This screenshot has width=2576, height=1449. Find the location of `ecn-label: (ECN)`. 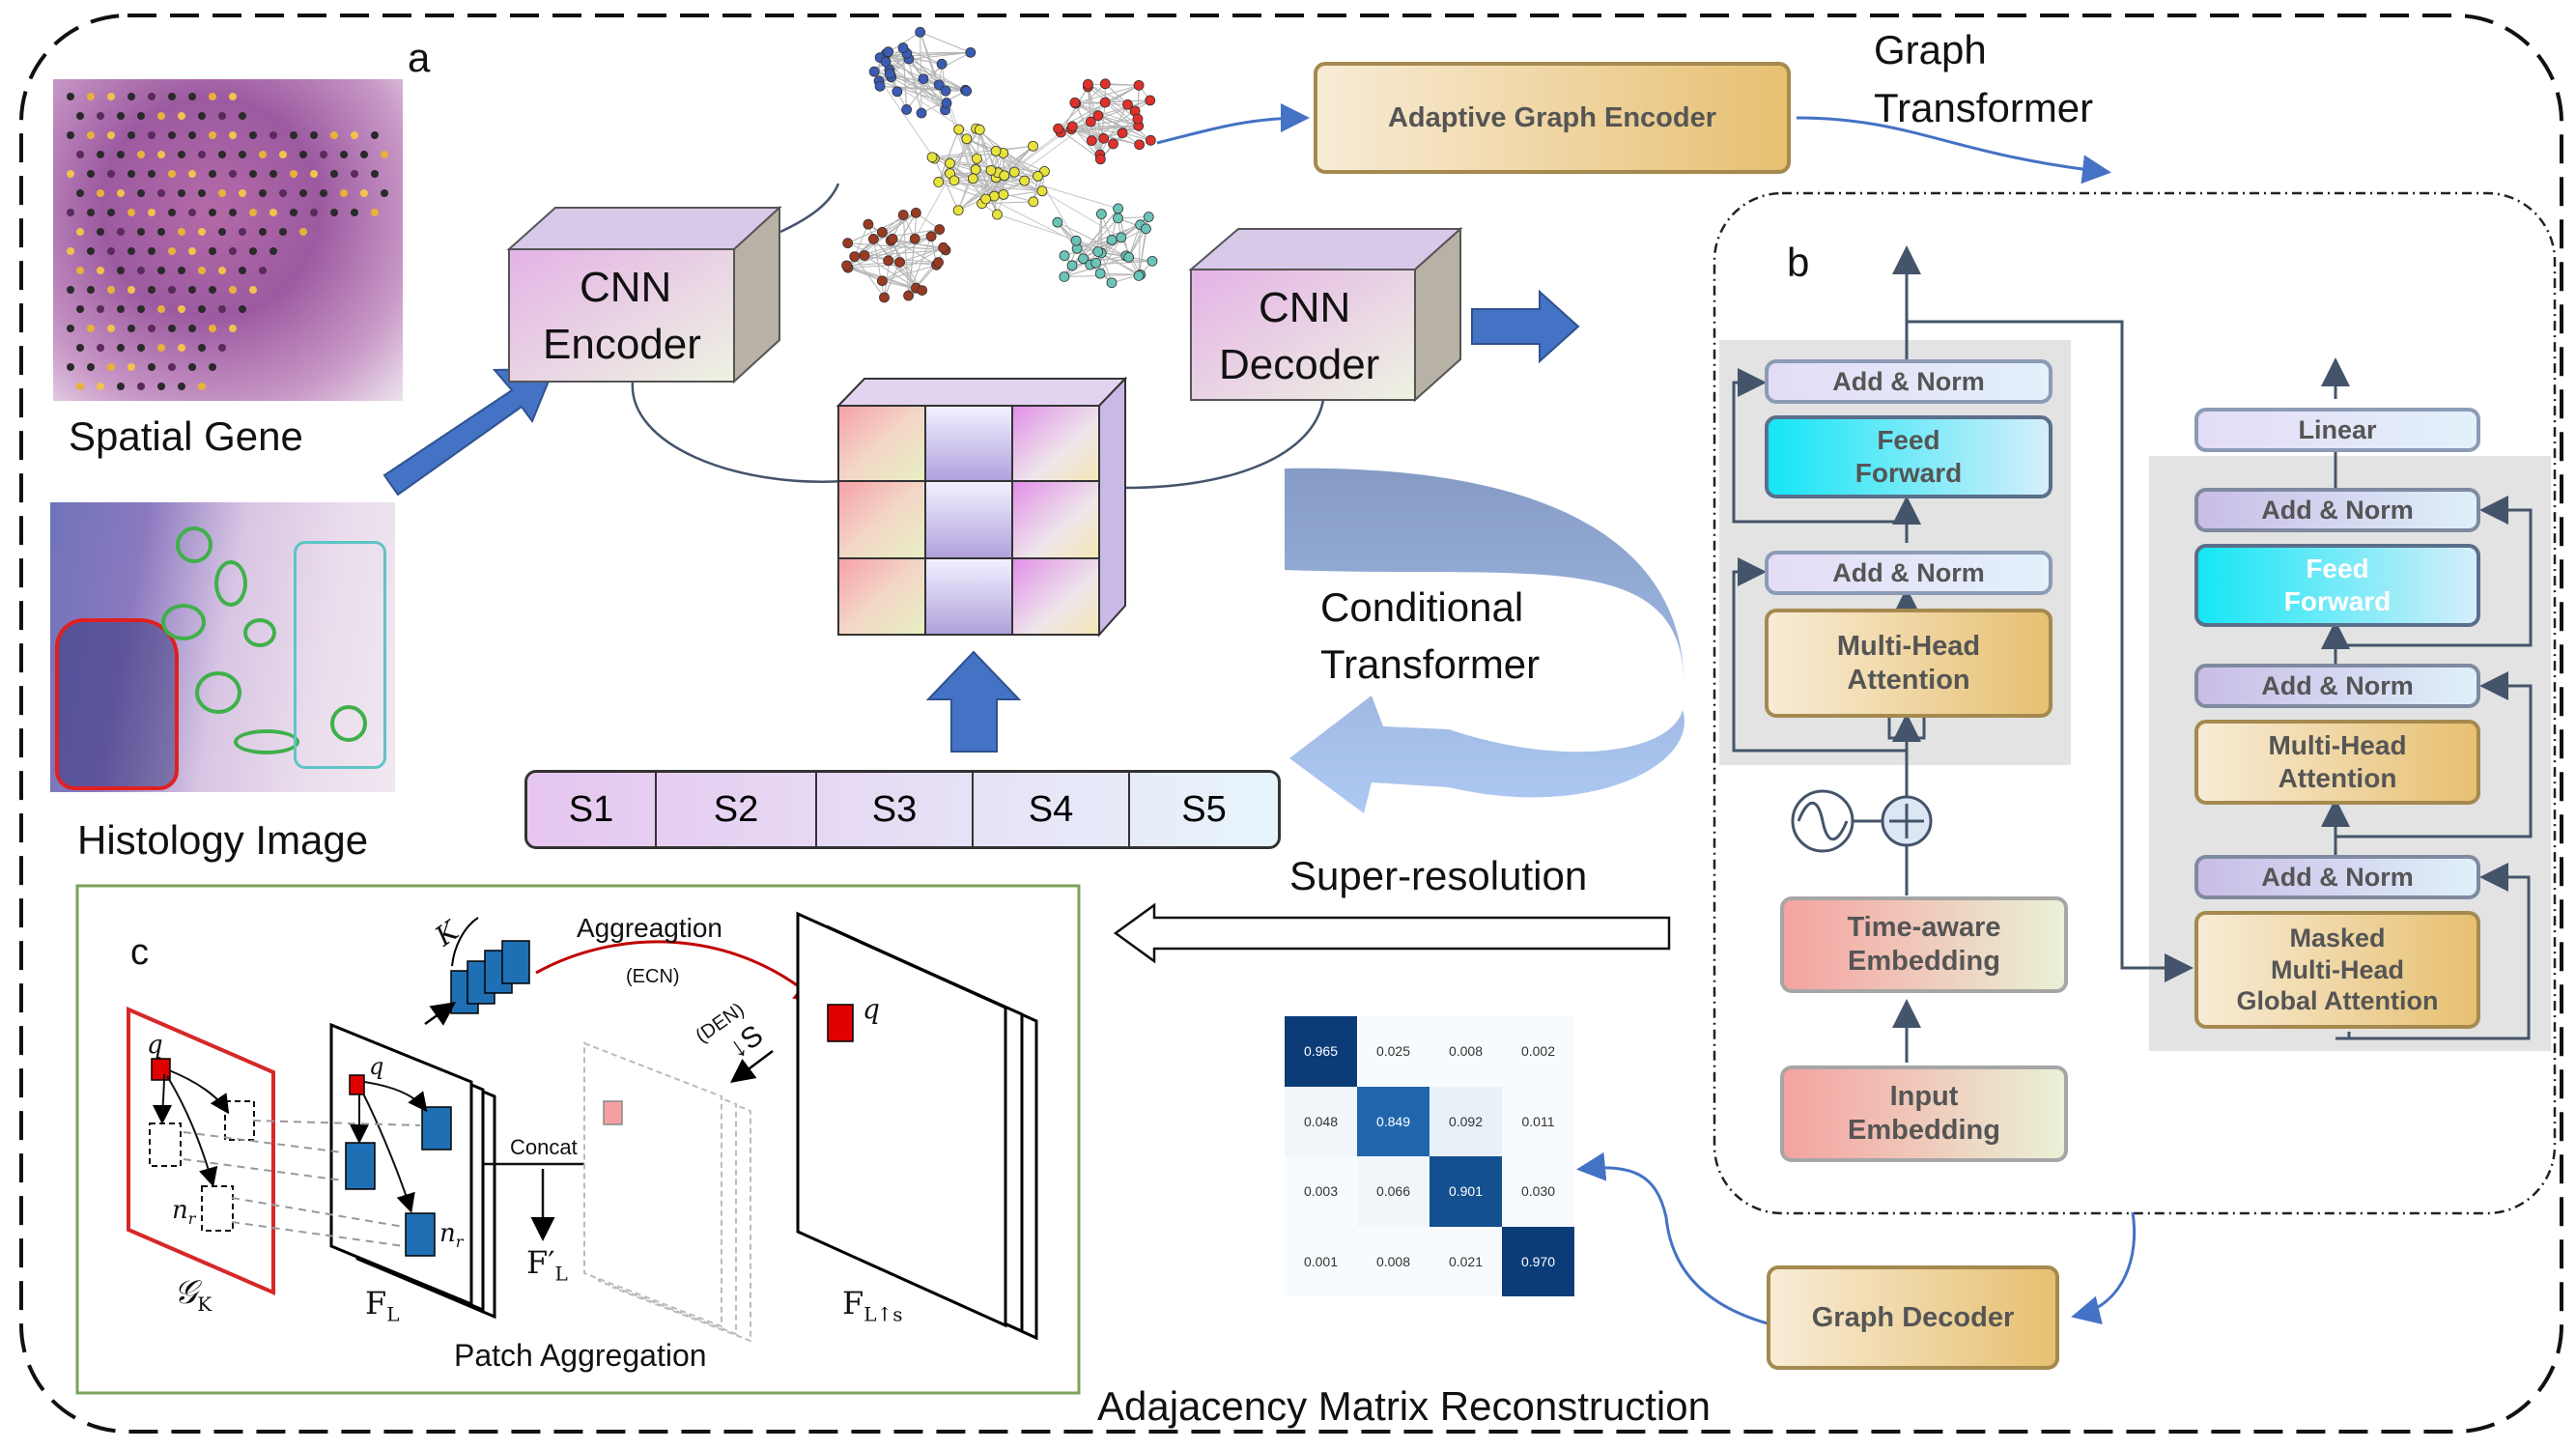

ecn-label: (ECN) is located at coordinates (653, 976).